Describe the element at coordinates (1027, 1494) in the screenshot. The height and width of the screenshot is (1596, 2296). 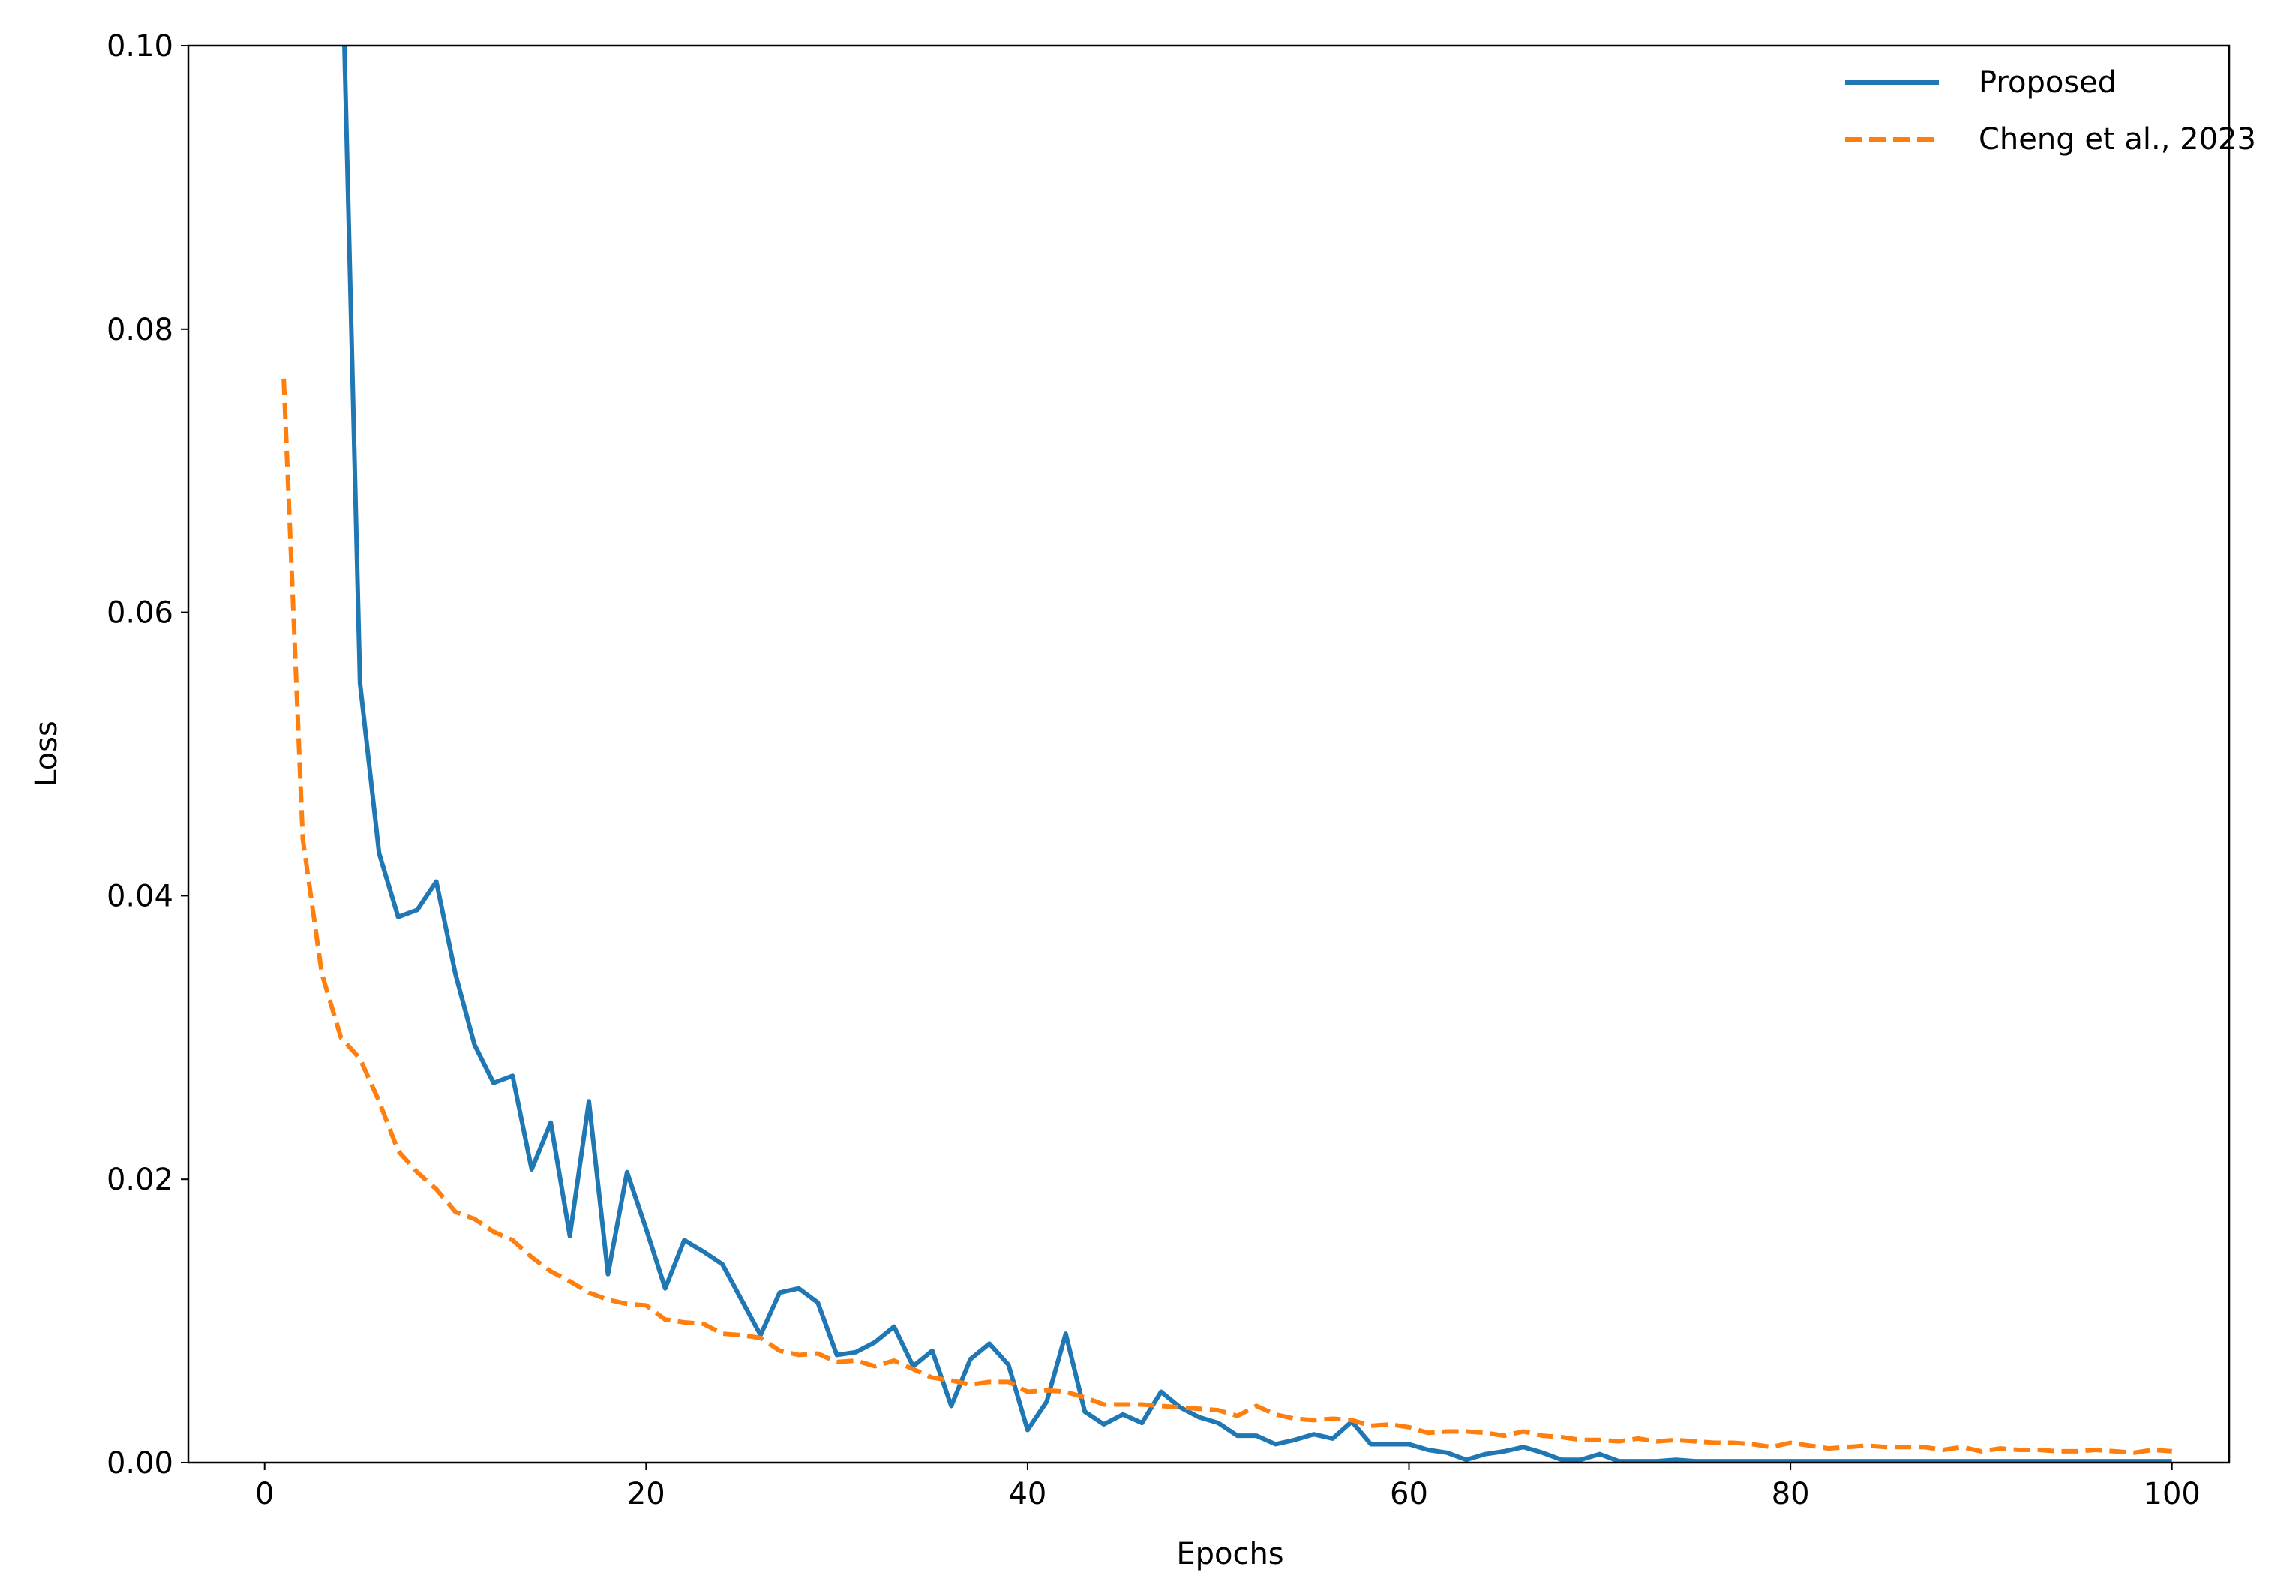
I see `x-tick-label: 40` at that location.